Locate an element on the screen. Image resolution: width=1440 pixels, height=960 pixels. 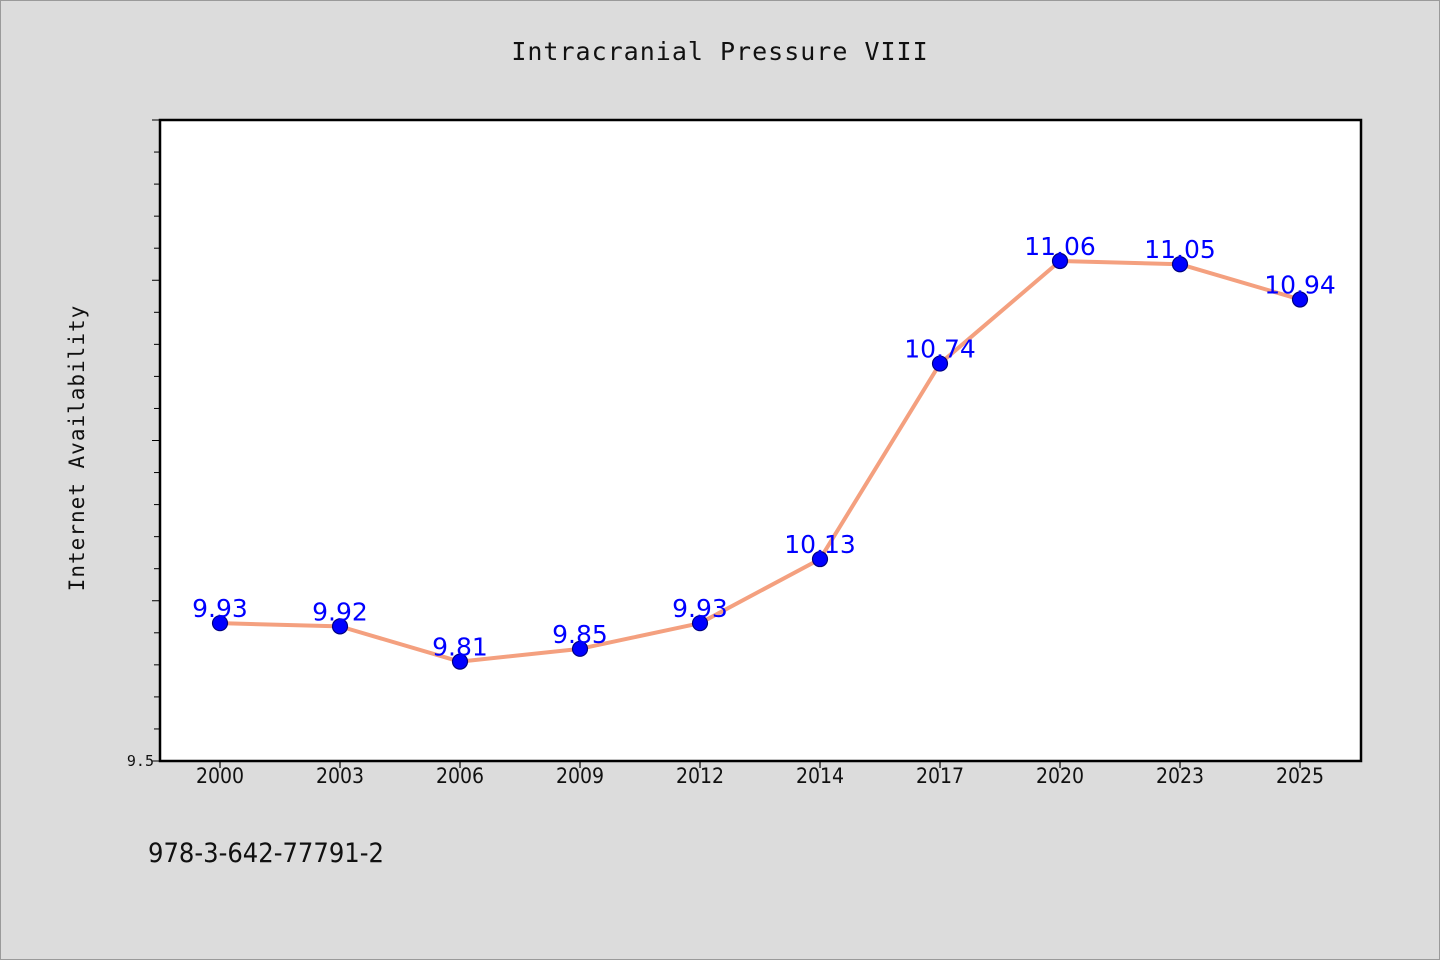
data-label: 10.74 is located at coordinates (940, 349).